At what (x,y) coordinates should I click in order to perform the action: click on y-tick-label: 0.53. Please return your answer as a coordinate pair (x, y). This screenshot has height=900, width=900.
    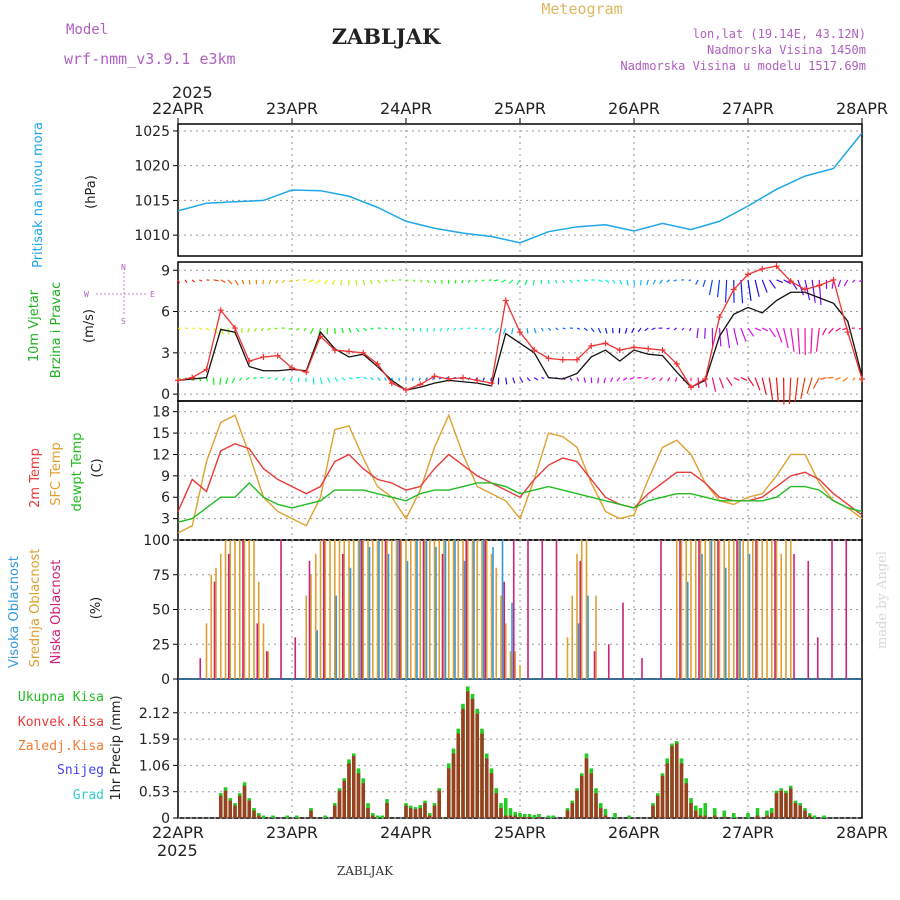
    Looking at the image, I should click on (154, 793).